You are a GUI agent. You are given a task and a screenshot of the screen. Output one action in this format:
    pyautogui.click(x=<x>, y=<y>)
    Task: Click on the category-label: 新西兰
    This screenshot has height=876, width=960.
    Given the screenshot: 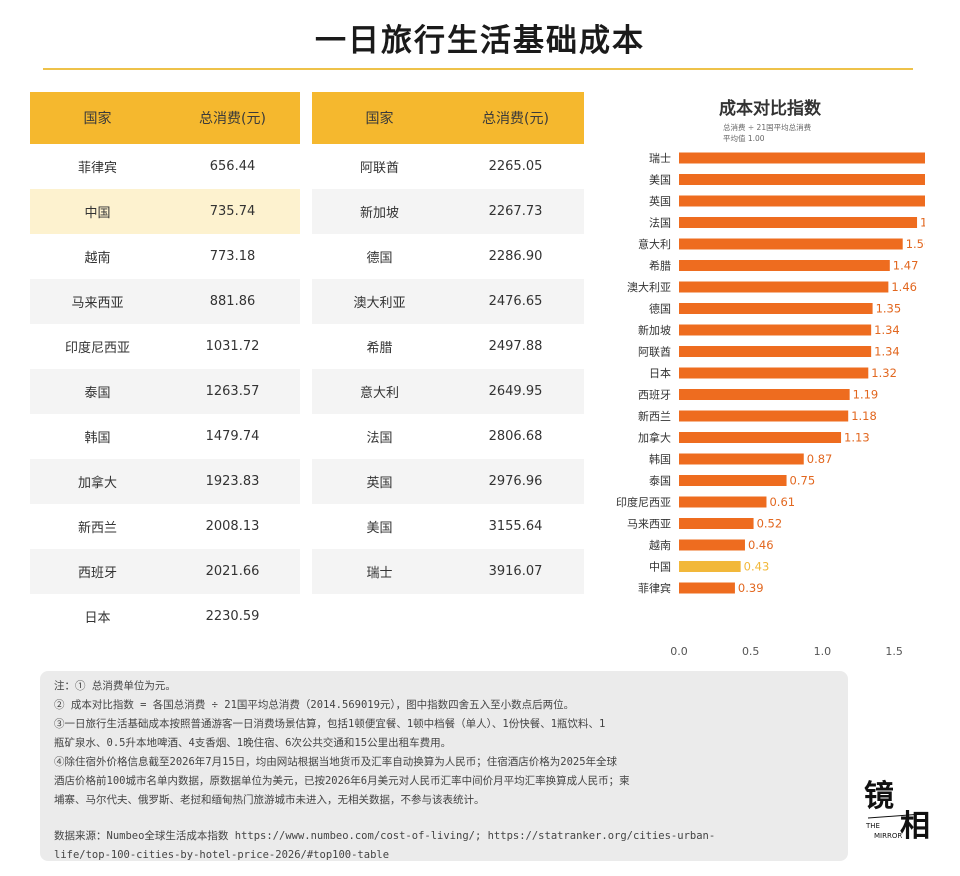 What is the action you would take?
    pyautogui.click(x=654, y=416)
    